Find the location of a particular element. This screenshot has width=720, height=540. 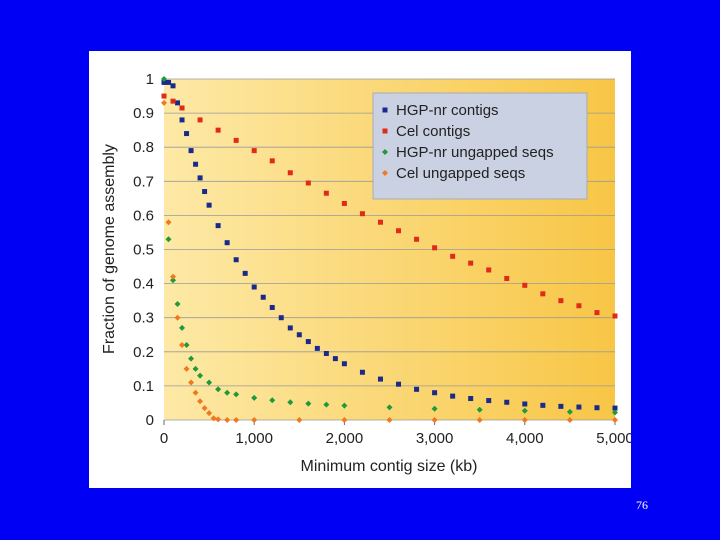

legend-label-hgp-nr-ungapped-seqs: HGP-nr ungapped seqs is located at coordinates (475, 152).